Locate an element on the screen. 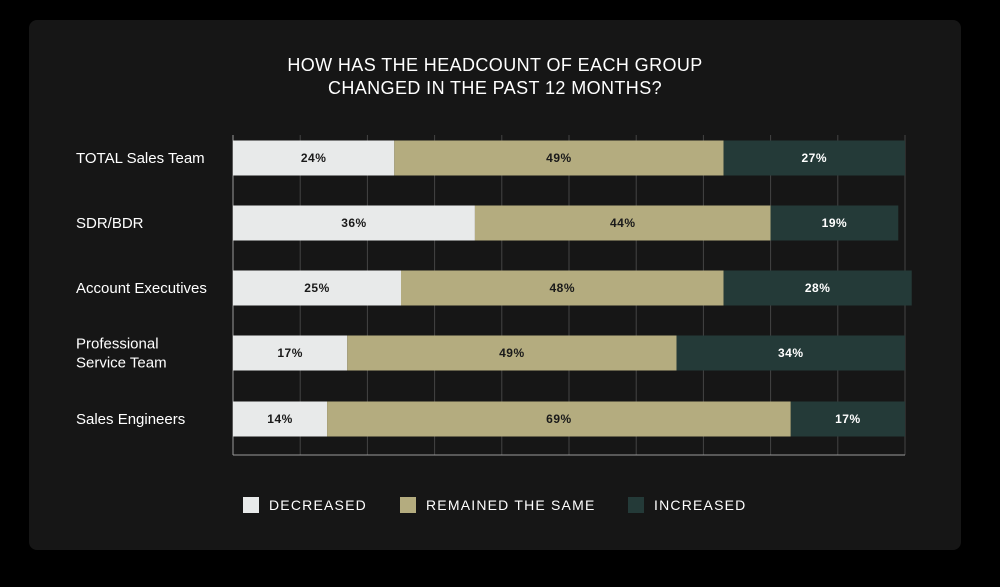 The width and height of the screenshot is (1000, 587). data-label-increased: 19% is located at coordinates (835, 223).